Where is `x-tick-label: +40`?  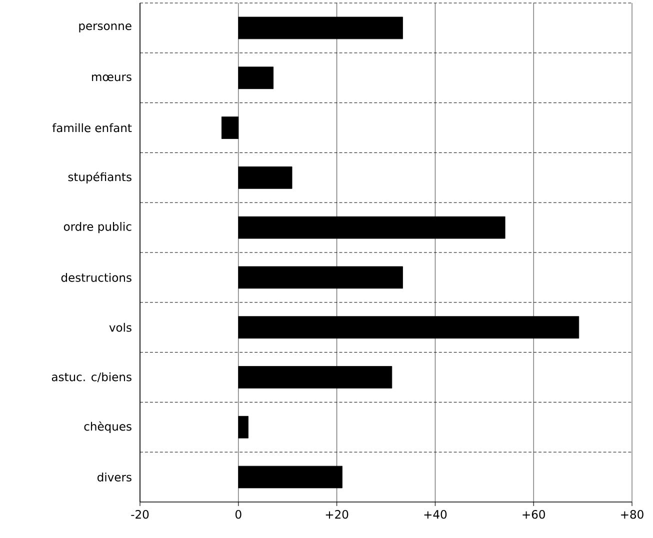
x-tick-label: +40 is located at coordinates (435, 514).